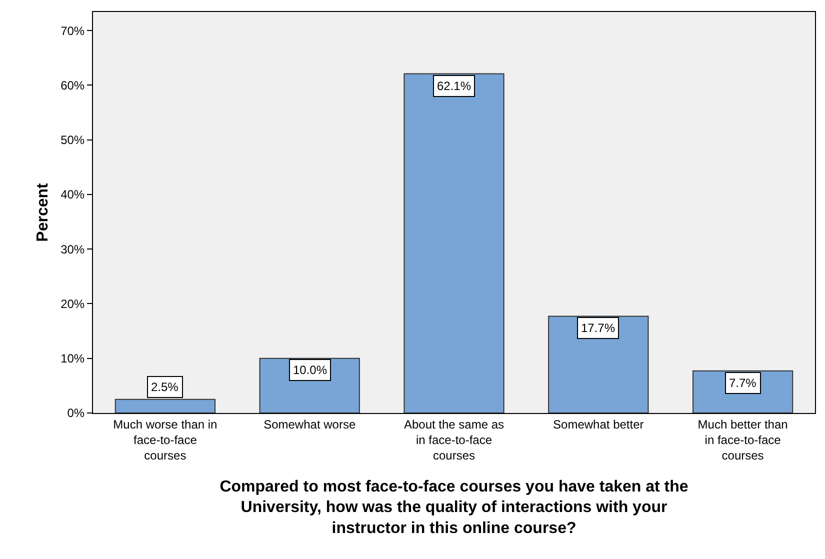  Describe the element at coordinates (598, 424) in the screenshot. I see `x-tick-label: Somewhat better` at that location.